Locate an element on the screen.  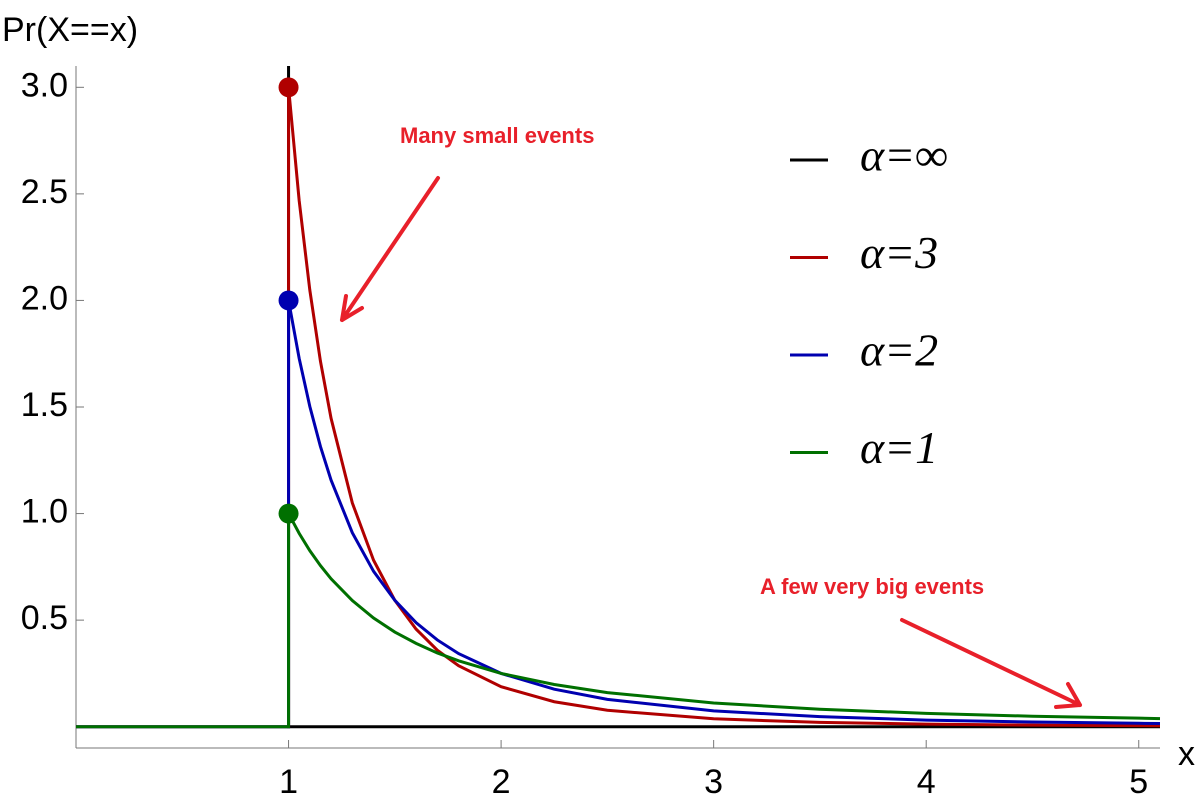
x-tick-label: 2 is located at coordinates (501, 782).